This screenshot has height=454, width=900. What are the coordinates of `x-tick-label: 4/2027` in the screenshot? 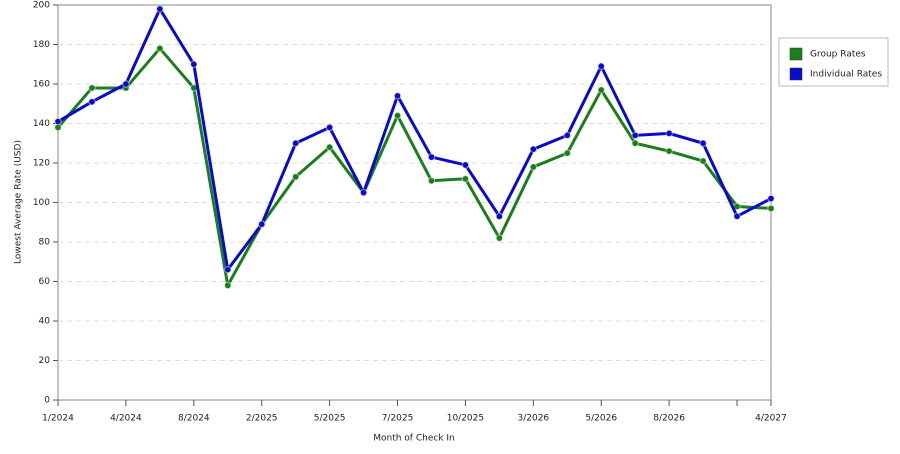 It's located at (771, 419).